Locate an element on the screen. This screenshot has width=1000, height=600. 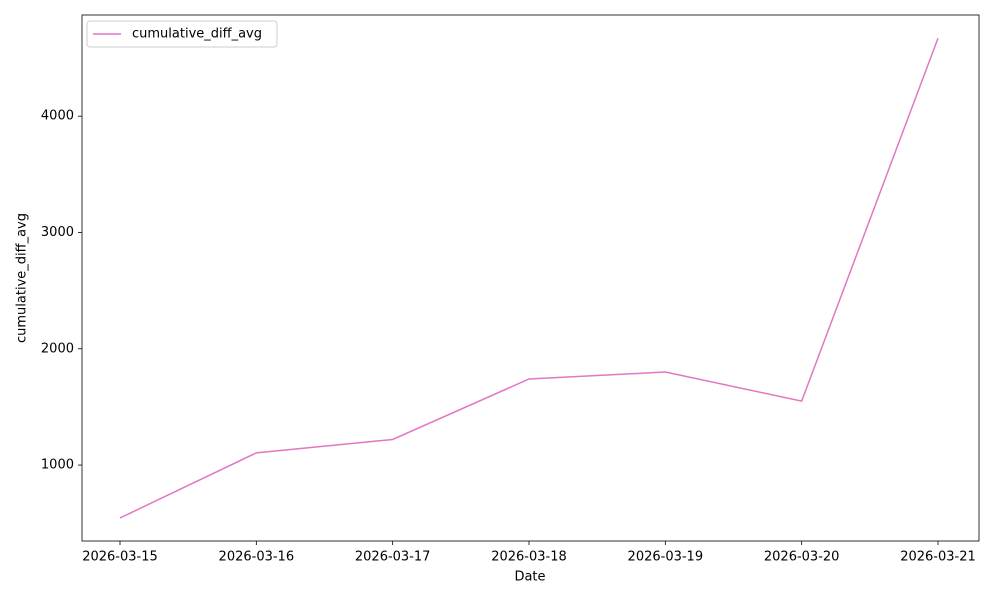
y-tick-label: 1000 is located at coordinates (57, 465).